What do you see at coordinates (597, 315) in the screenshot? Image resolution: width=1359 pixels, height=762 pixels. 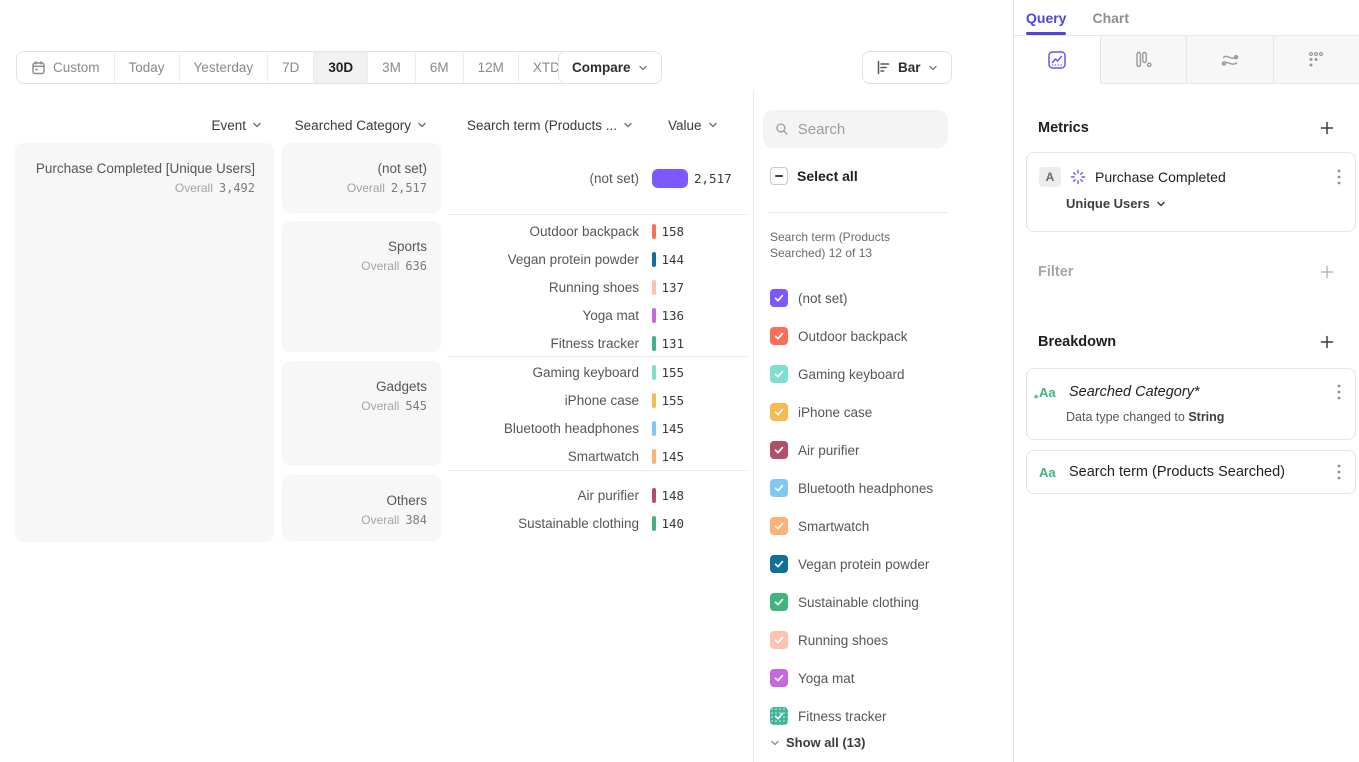 I see `table-row-yoga-mat: Yoga mat 136` at bounding box center [597, 315].